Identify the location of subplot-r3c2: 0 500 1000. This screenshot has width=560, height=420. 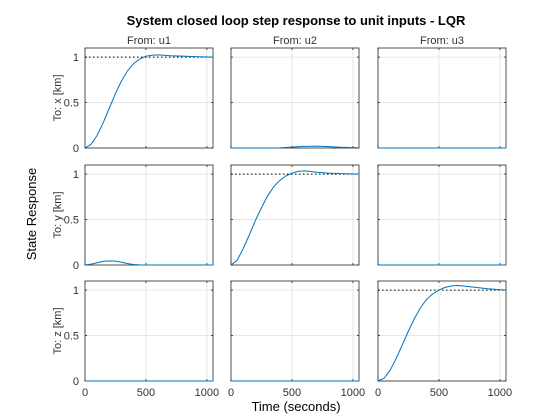
(296, 339).